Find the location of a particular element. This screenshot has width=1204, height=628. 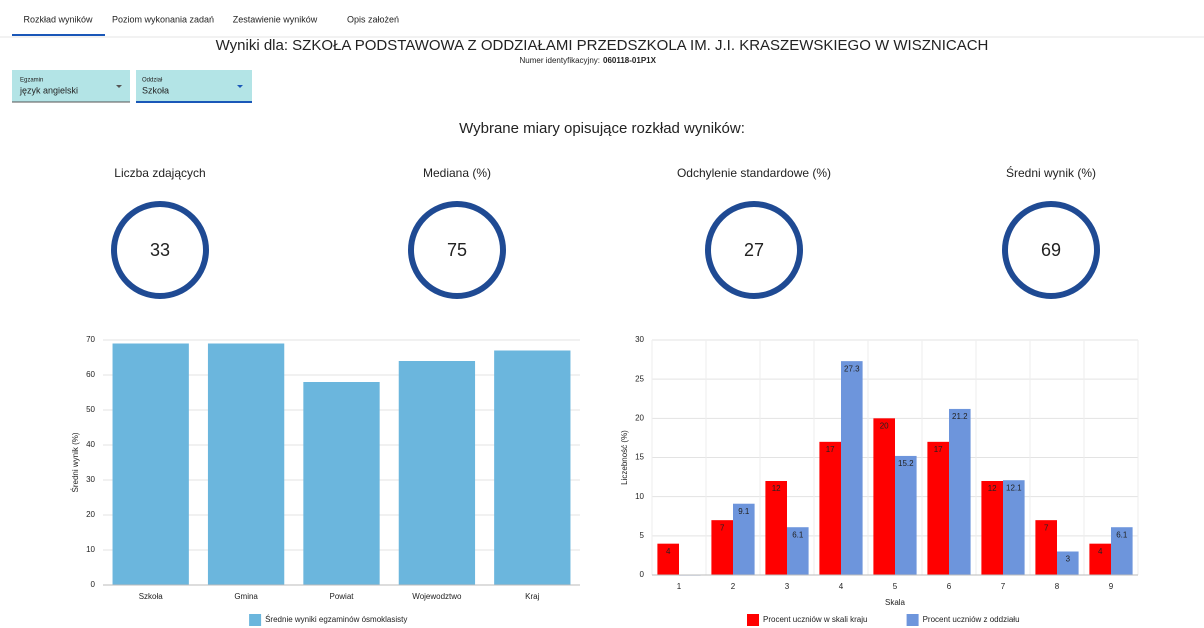

data-label: 15.2 is located at coordinates (906, 463).